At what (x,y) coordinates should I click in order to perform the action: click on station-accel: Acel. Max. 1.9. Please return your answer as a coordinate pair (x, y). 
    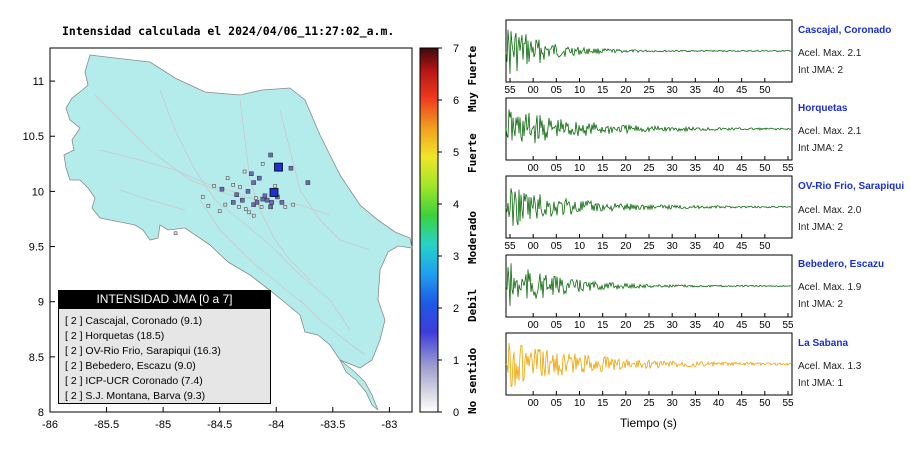
    Looking at the image, I should click on (830, 287).